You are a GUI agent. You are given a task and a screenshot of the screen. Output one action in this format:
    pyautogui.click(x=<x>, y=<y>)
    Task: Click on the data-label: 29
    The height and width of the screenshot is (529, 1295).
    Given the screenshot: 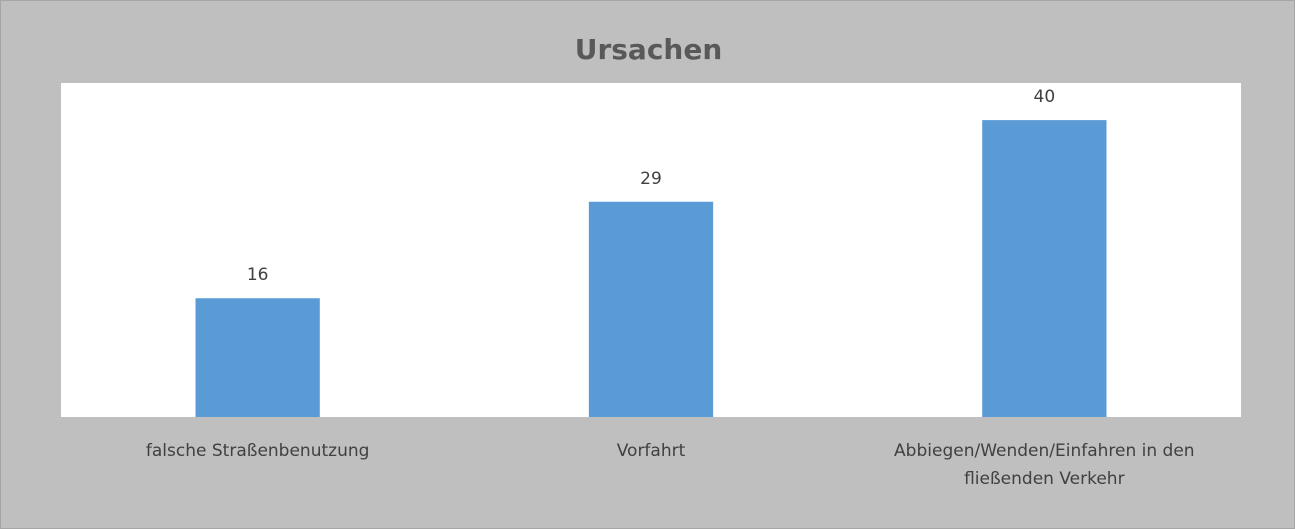 What is the action you would take?
    pyautogui.click(x=651, y=179)
    